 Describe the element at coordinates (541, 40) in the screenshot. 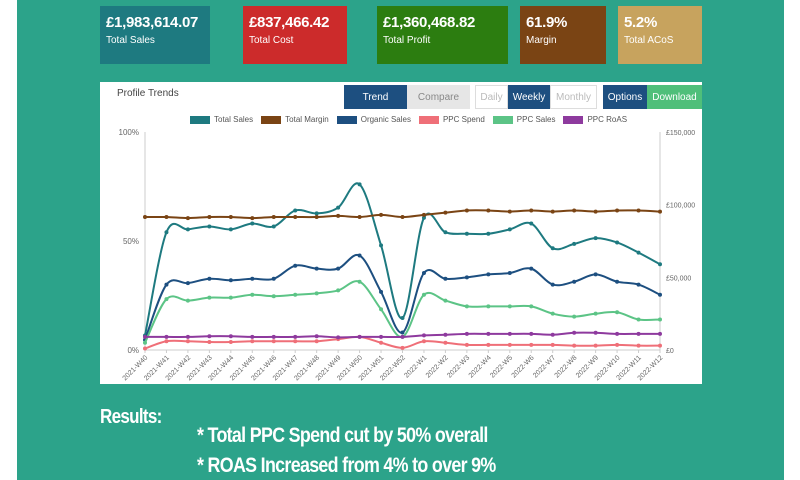

I see `kpi-label: Margin` at that location.